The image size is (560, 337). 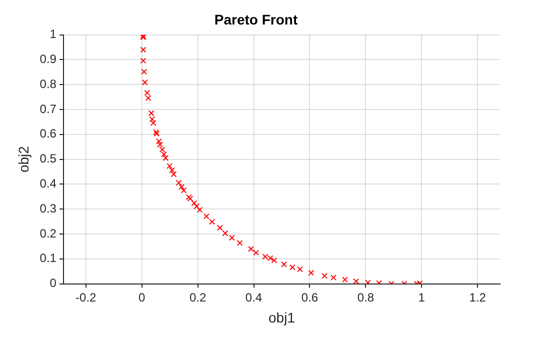 I want to click on x-axis-title: obj1, so click(x=282, y=317).